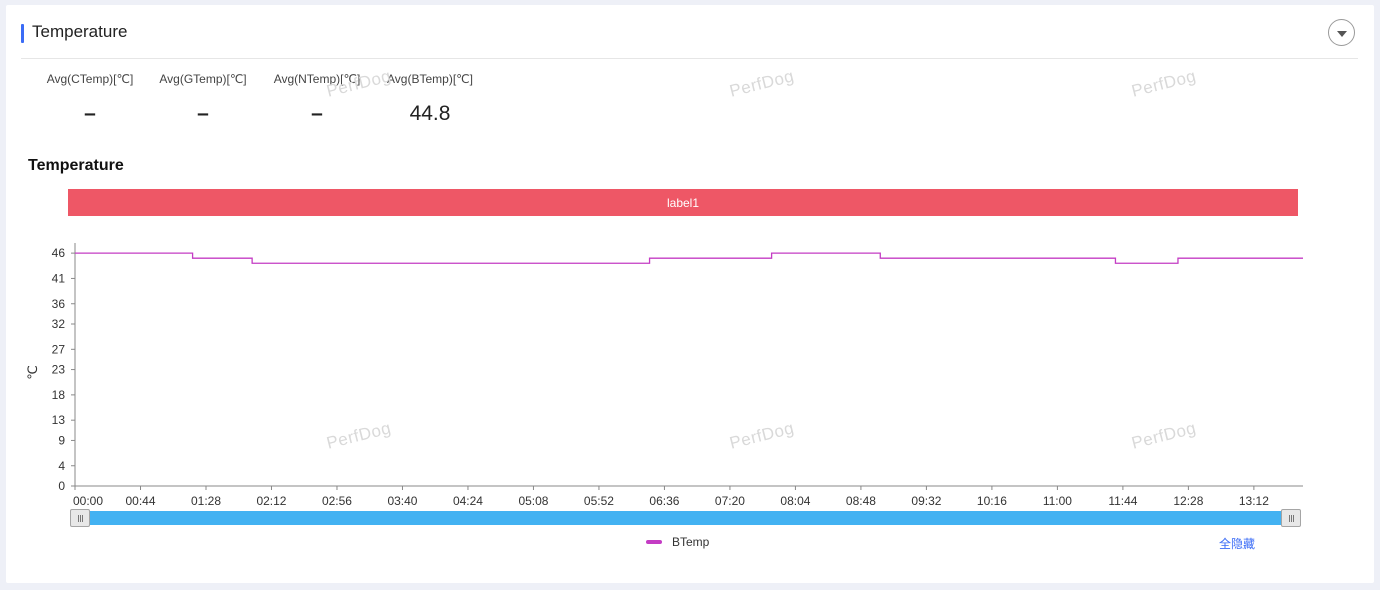  What do you see at coordinates (691, 542) in the screenshot?
I see `legend-label: BTemp` at bounding box center [691, 542].